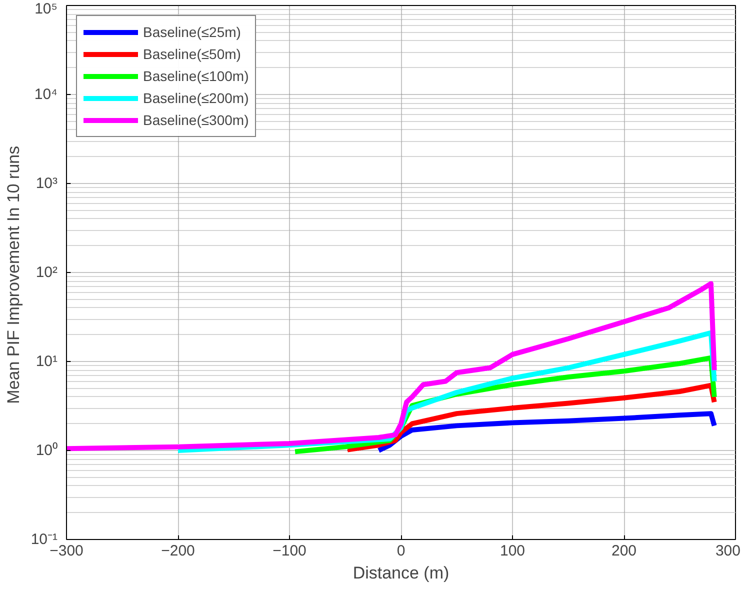 Image resolution: width=745 pixels, height=590 pixels. I want to click on y-tick-label: 10², so click(47, 272).